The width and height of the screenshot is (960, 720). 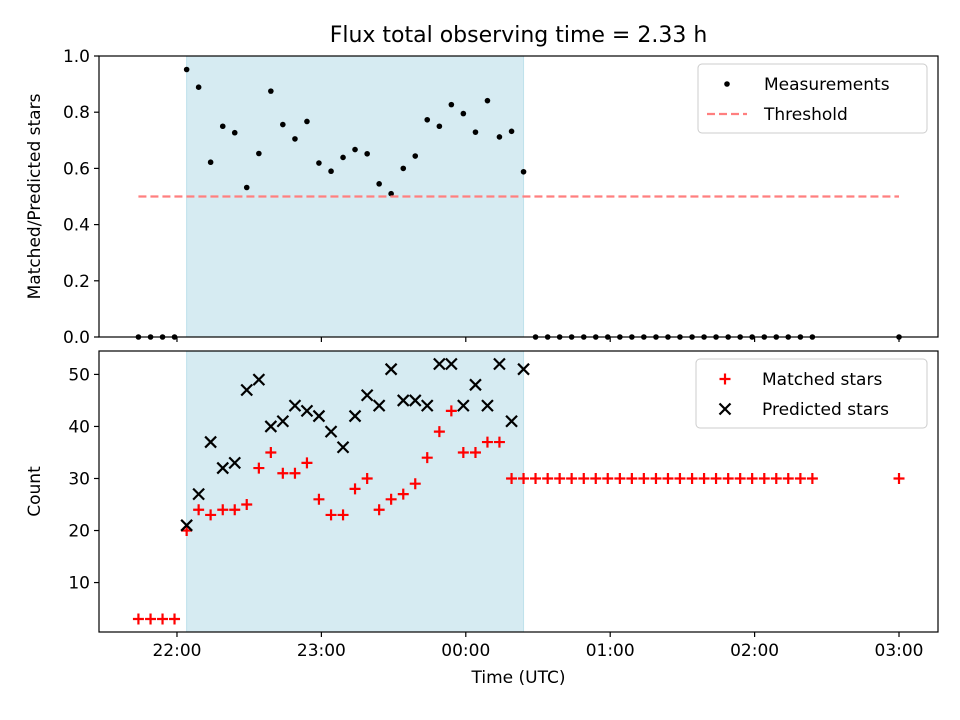 I want to click on x-tick-label: 22:00, so click(x=176, y=651).